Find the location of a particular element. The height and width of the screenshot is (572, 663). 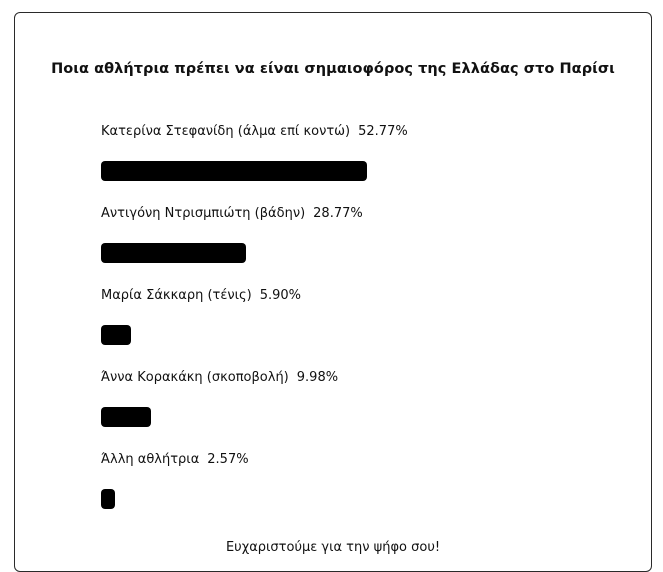

option-label-row: Αντιγόνη Ντρισμπιώτη (βάδην) 28.77% is located at coordinates (341, 214).